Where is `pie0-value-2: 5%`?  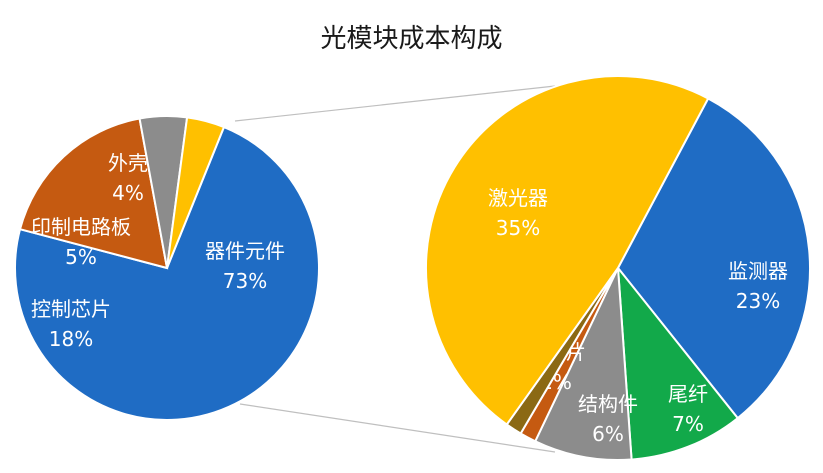 pie0-value-2: 5% is located at coordinates (81, 257).